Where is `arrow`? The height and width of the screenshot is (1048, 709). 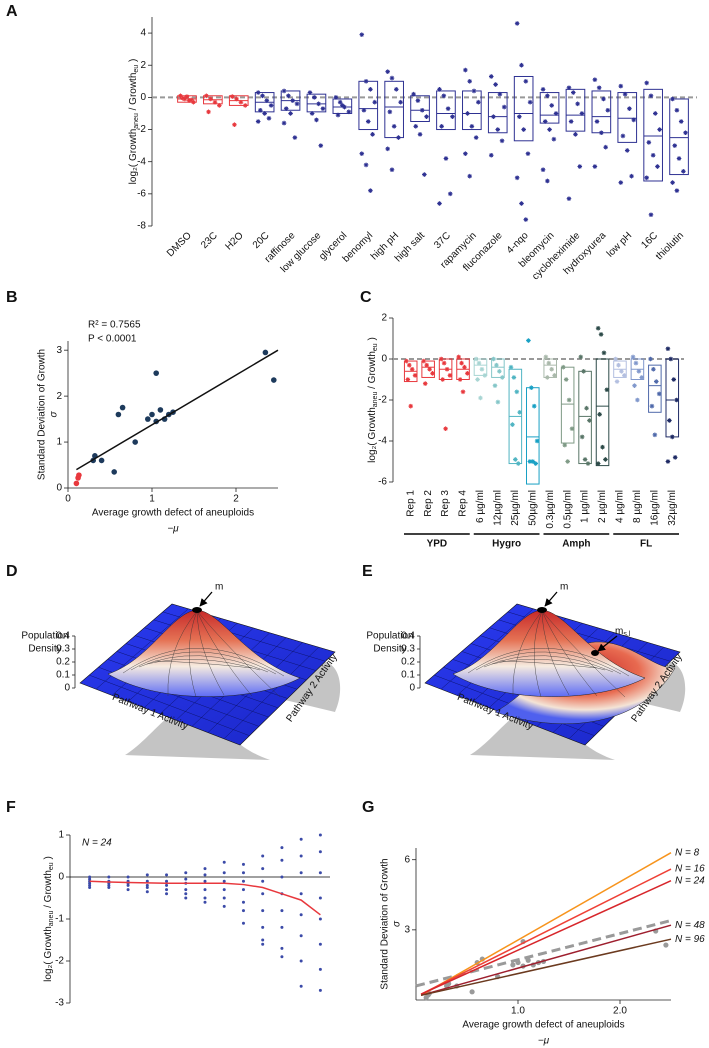
arrow is located at coordinates (551, 599).